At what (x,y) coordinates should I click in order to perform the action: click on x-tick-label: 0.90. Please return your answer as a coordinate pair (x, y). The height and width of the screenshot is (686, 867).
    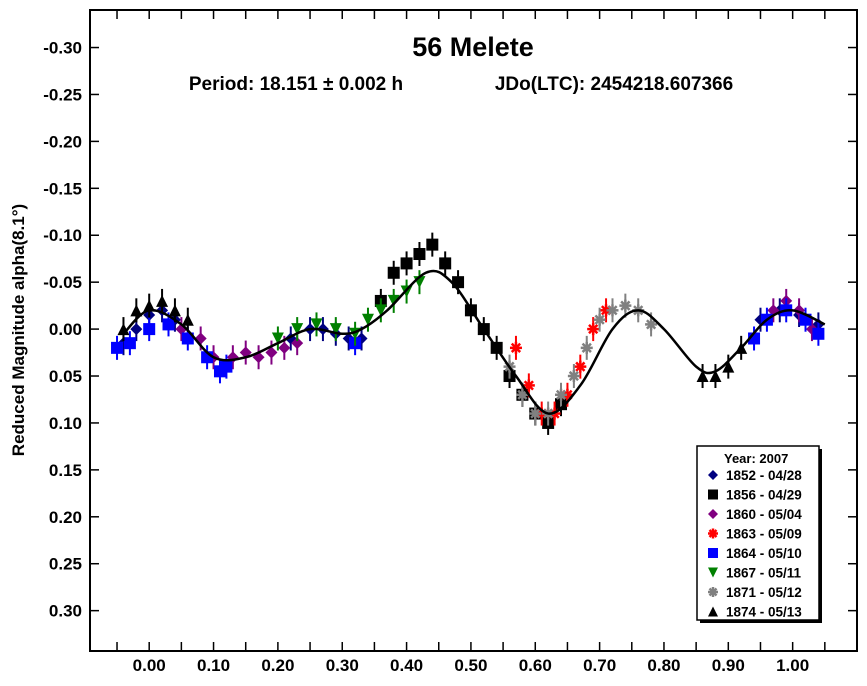
    Looking at the image, I should click on (728, 665).